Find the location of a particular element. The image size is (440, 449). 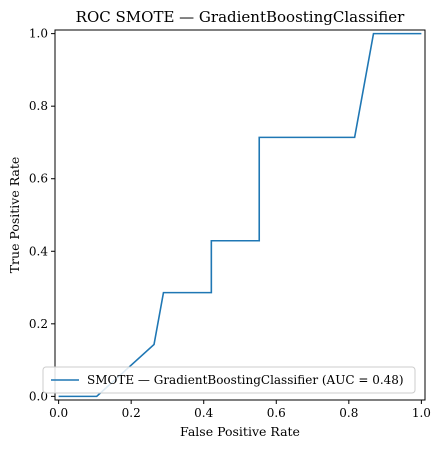

x-tick-label: 0.0 is located at coordinates (58, 413).